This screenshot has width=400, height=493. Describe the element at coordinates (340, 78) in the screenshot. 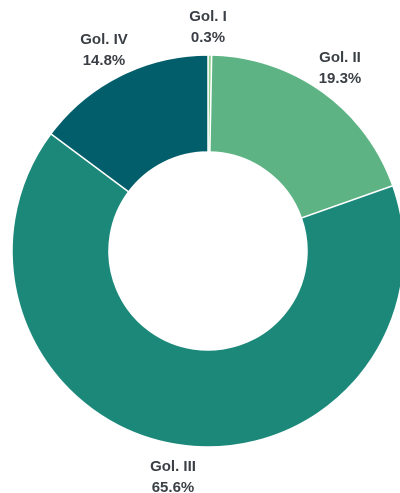

I see `slice-value-label: 19.3%` at that location.